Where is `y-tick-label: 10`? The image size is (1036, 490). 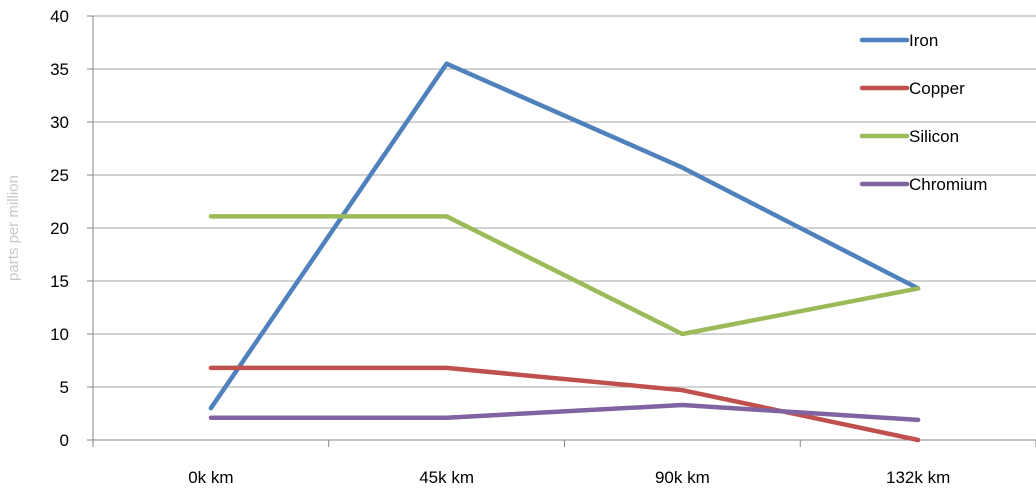
y-tick-label: 10 is located at coordinates (59, 334).